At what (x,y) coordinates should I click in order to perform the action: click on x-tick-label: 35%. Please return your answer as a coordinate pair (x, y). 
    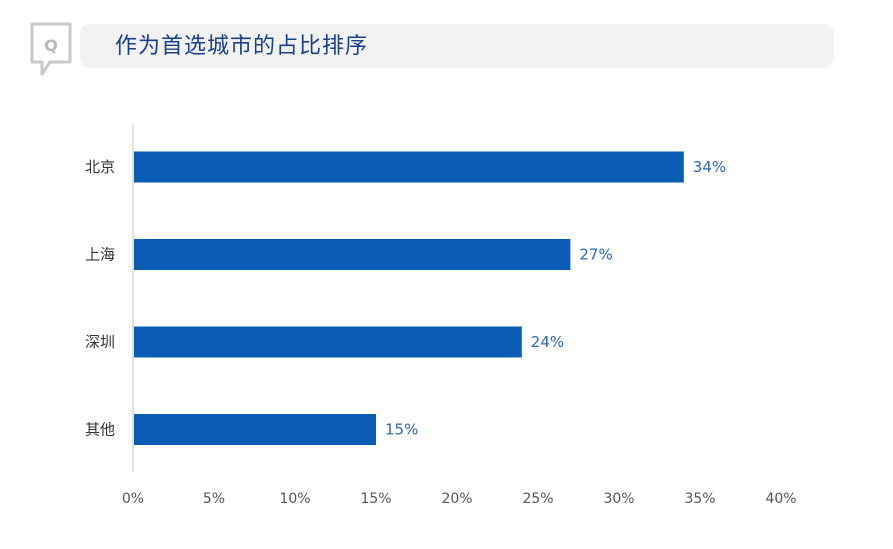
    Looking at the image, I should click on (699, 499).